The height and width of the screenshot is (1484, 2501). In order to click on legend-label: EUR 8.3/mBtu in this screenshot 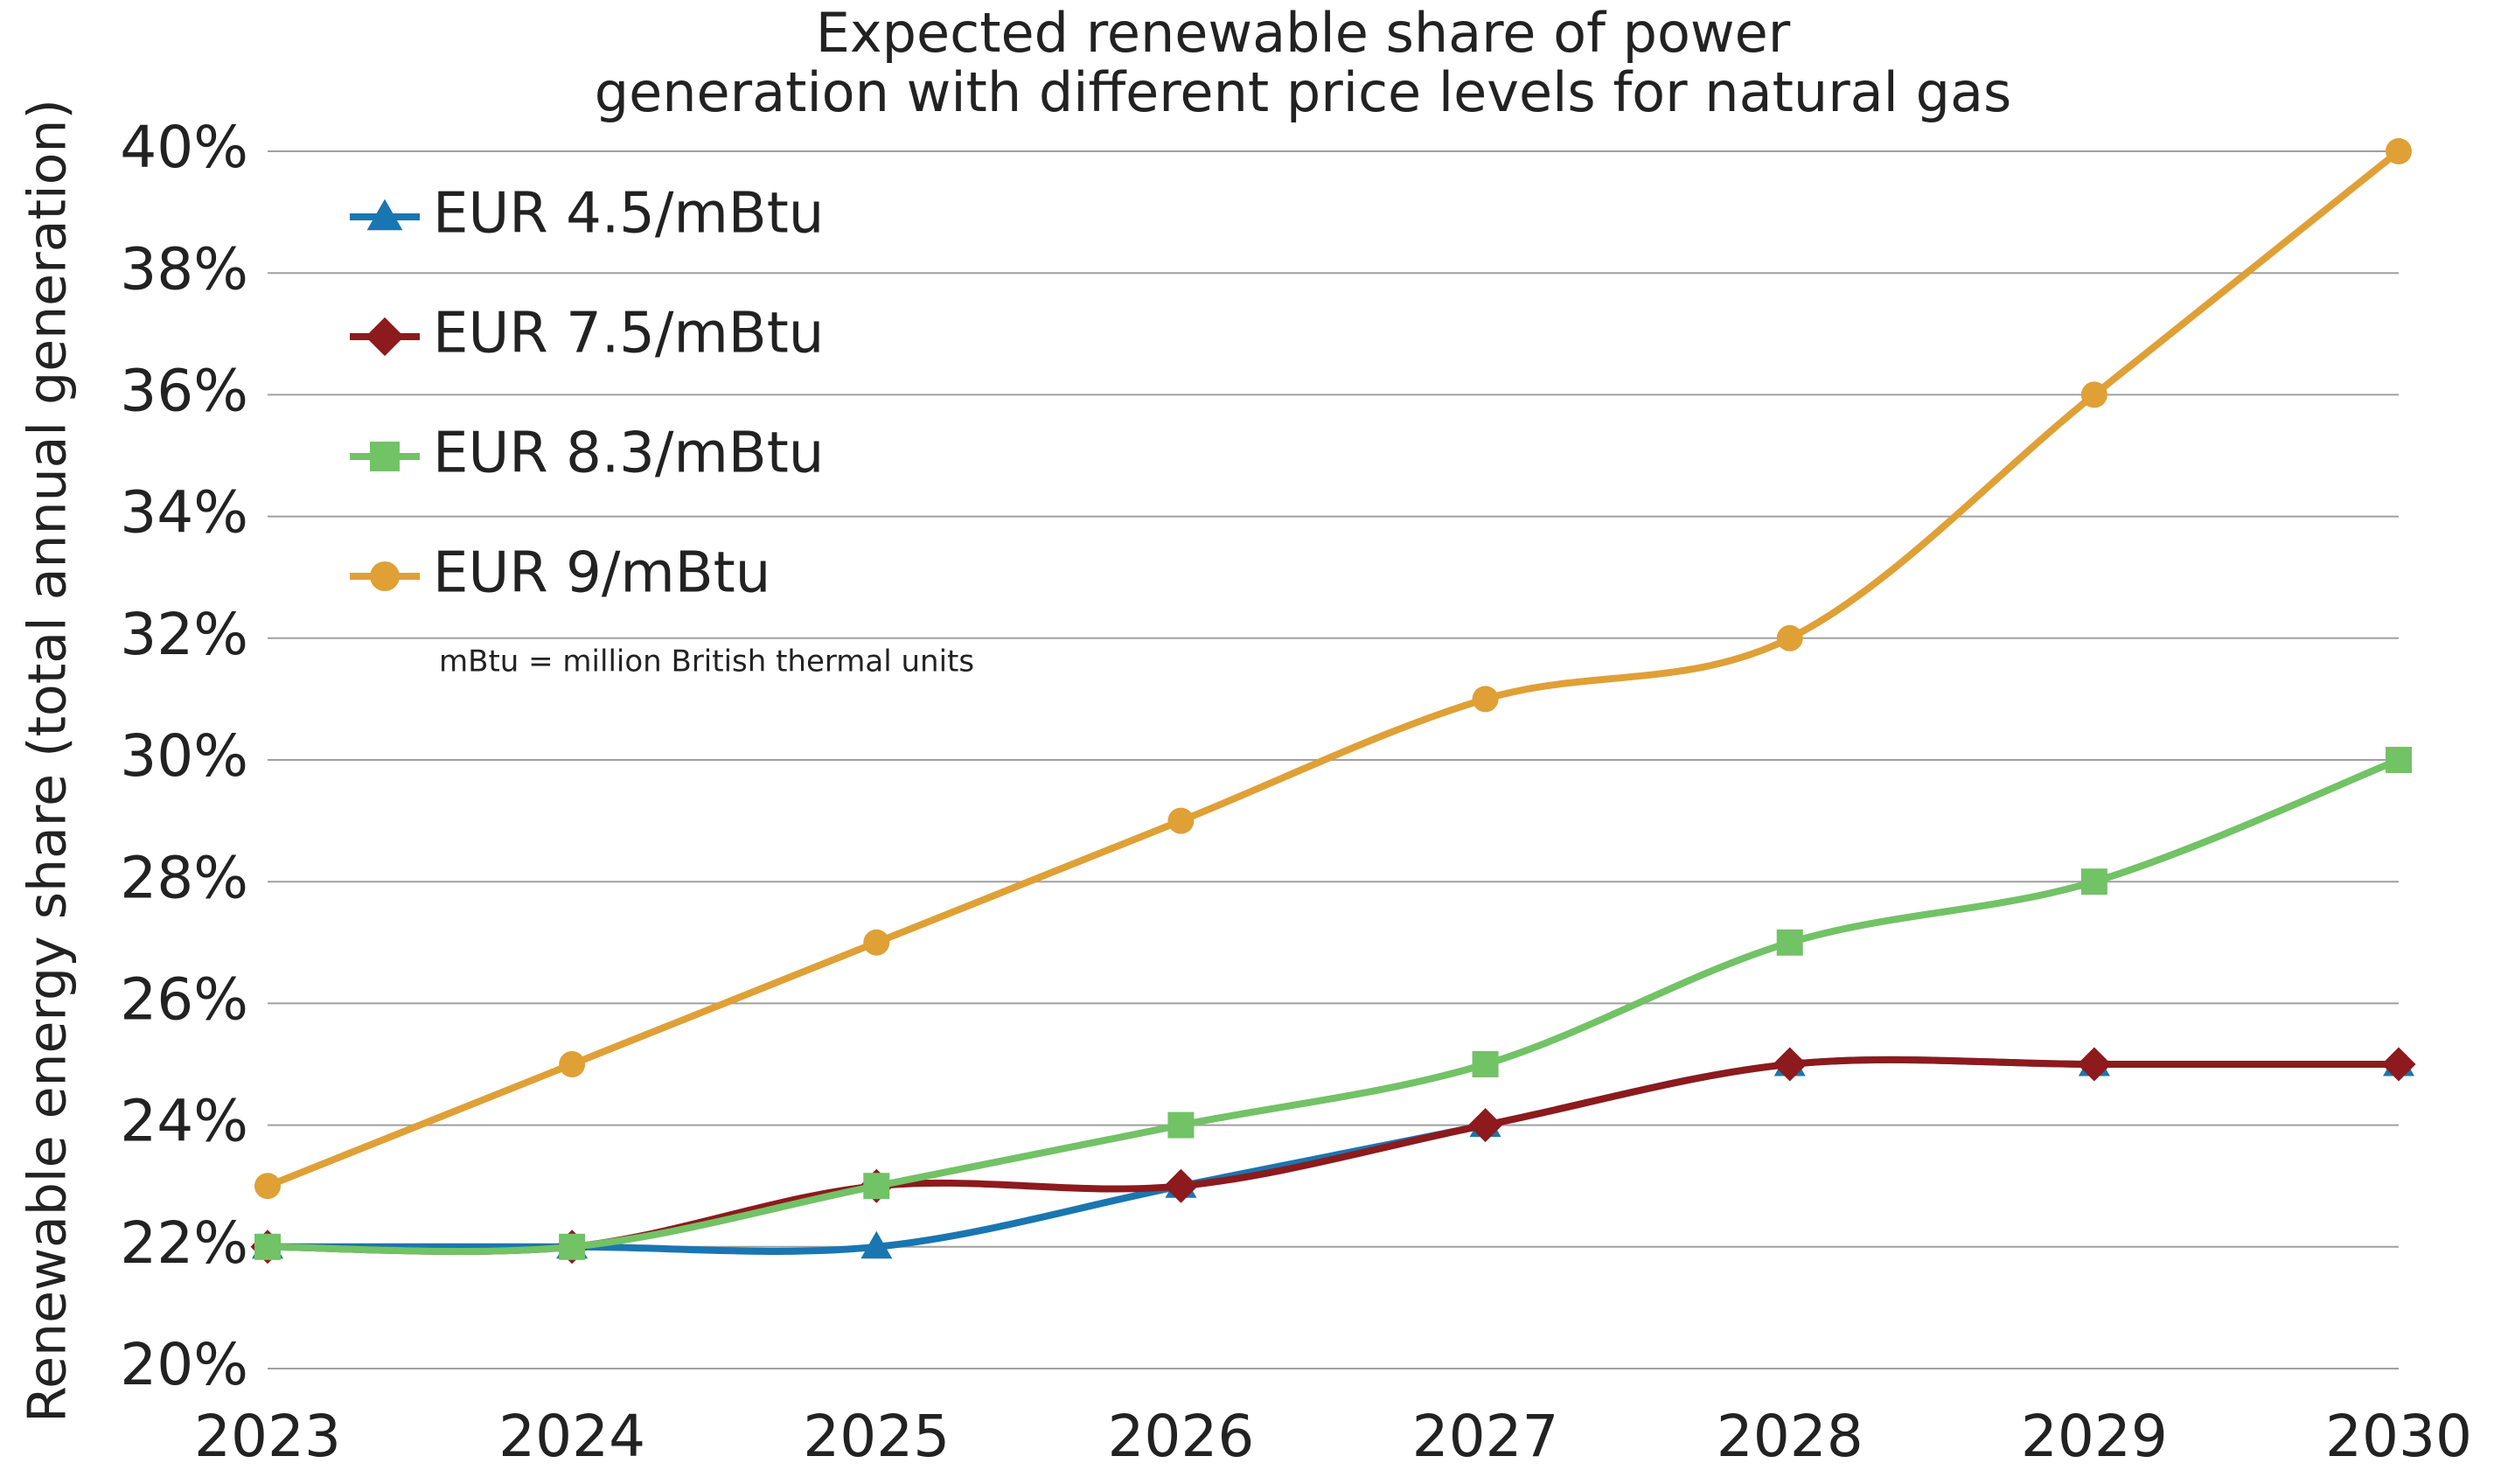, I will do `click(628, 454)`.